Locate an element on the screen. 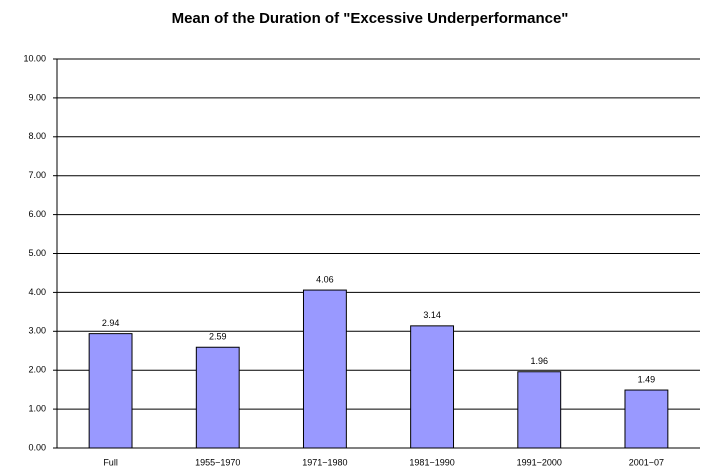  y-tick-label: 3.00 is located at coordinates (37, 331).